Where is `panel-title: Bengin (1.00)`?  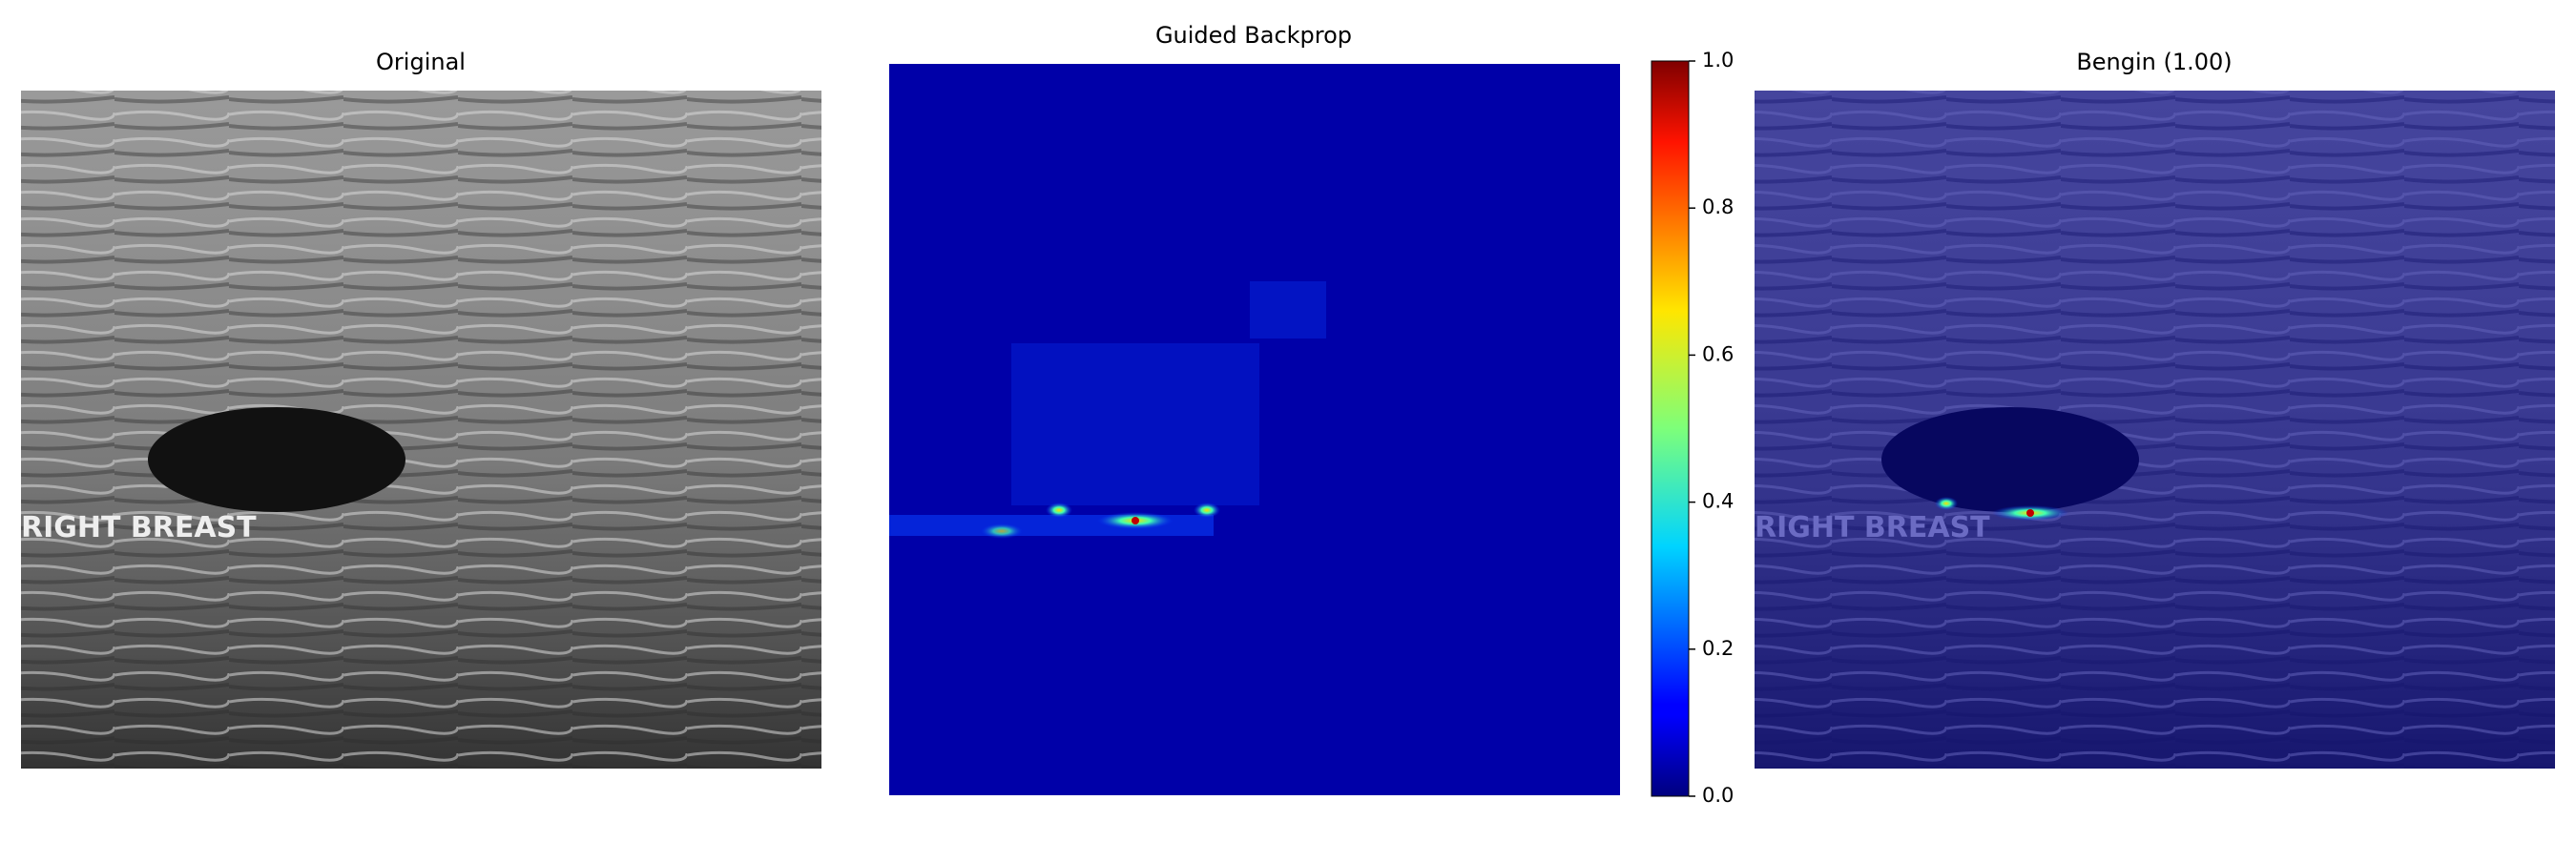
panel-title: Bengin (1.00) is located at coordinates (2154, 62).